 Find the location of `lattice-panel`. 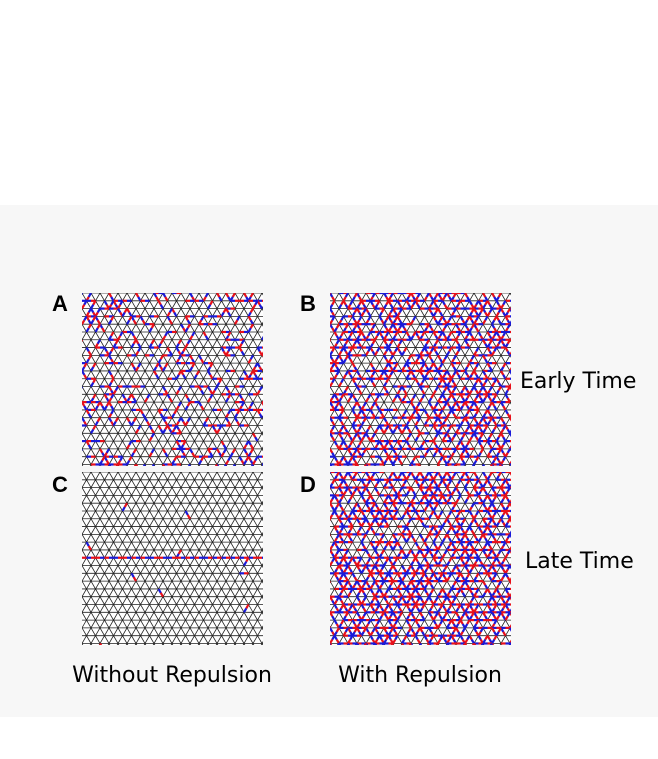

lattice-panel is located at coordinates (420, 558).